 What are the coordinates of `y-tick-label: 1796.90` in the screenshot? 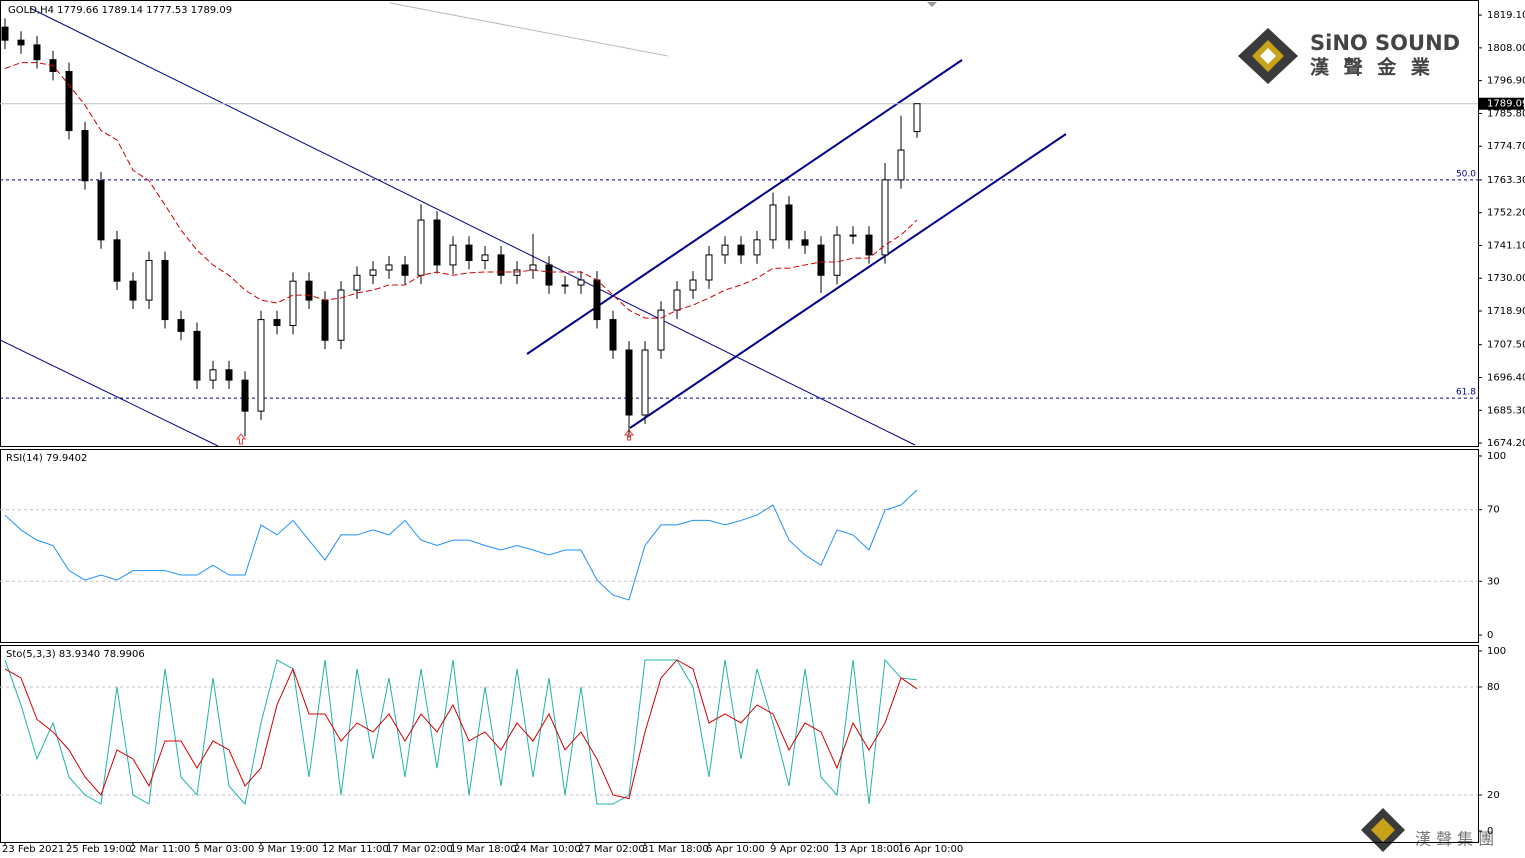 It's located at (1506, 81).